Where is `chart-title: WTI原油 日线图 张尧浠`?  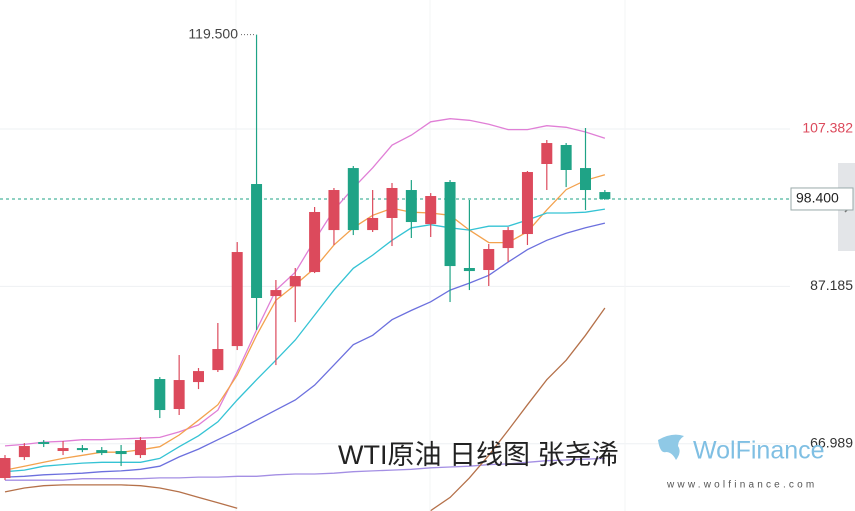 chart-title: WTI原油 日线图 张尧浠 is located at coordinates (478, 455).